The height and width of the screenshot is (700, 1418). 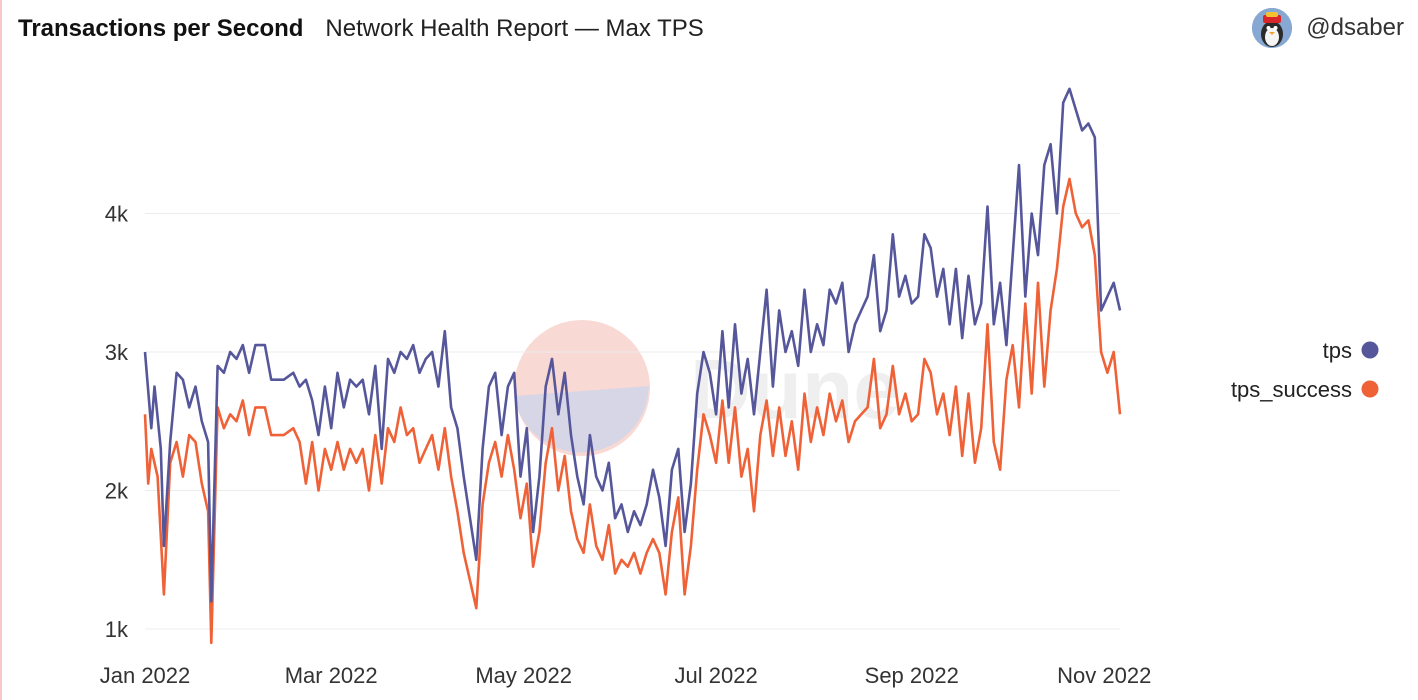 What do you see at coordinates (912, 675) in the screenshot?
I see `x-tick-label: Sep 2022` at bounding box center [912, 675].